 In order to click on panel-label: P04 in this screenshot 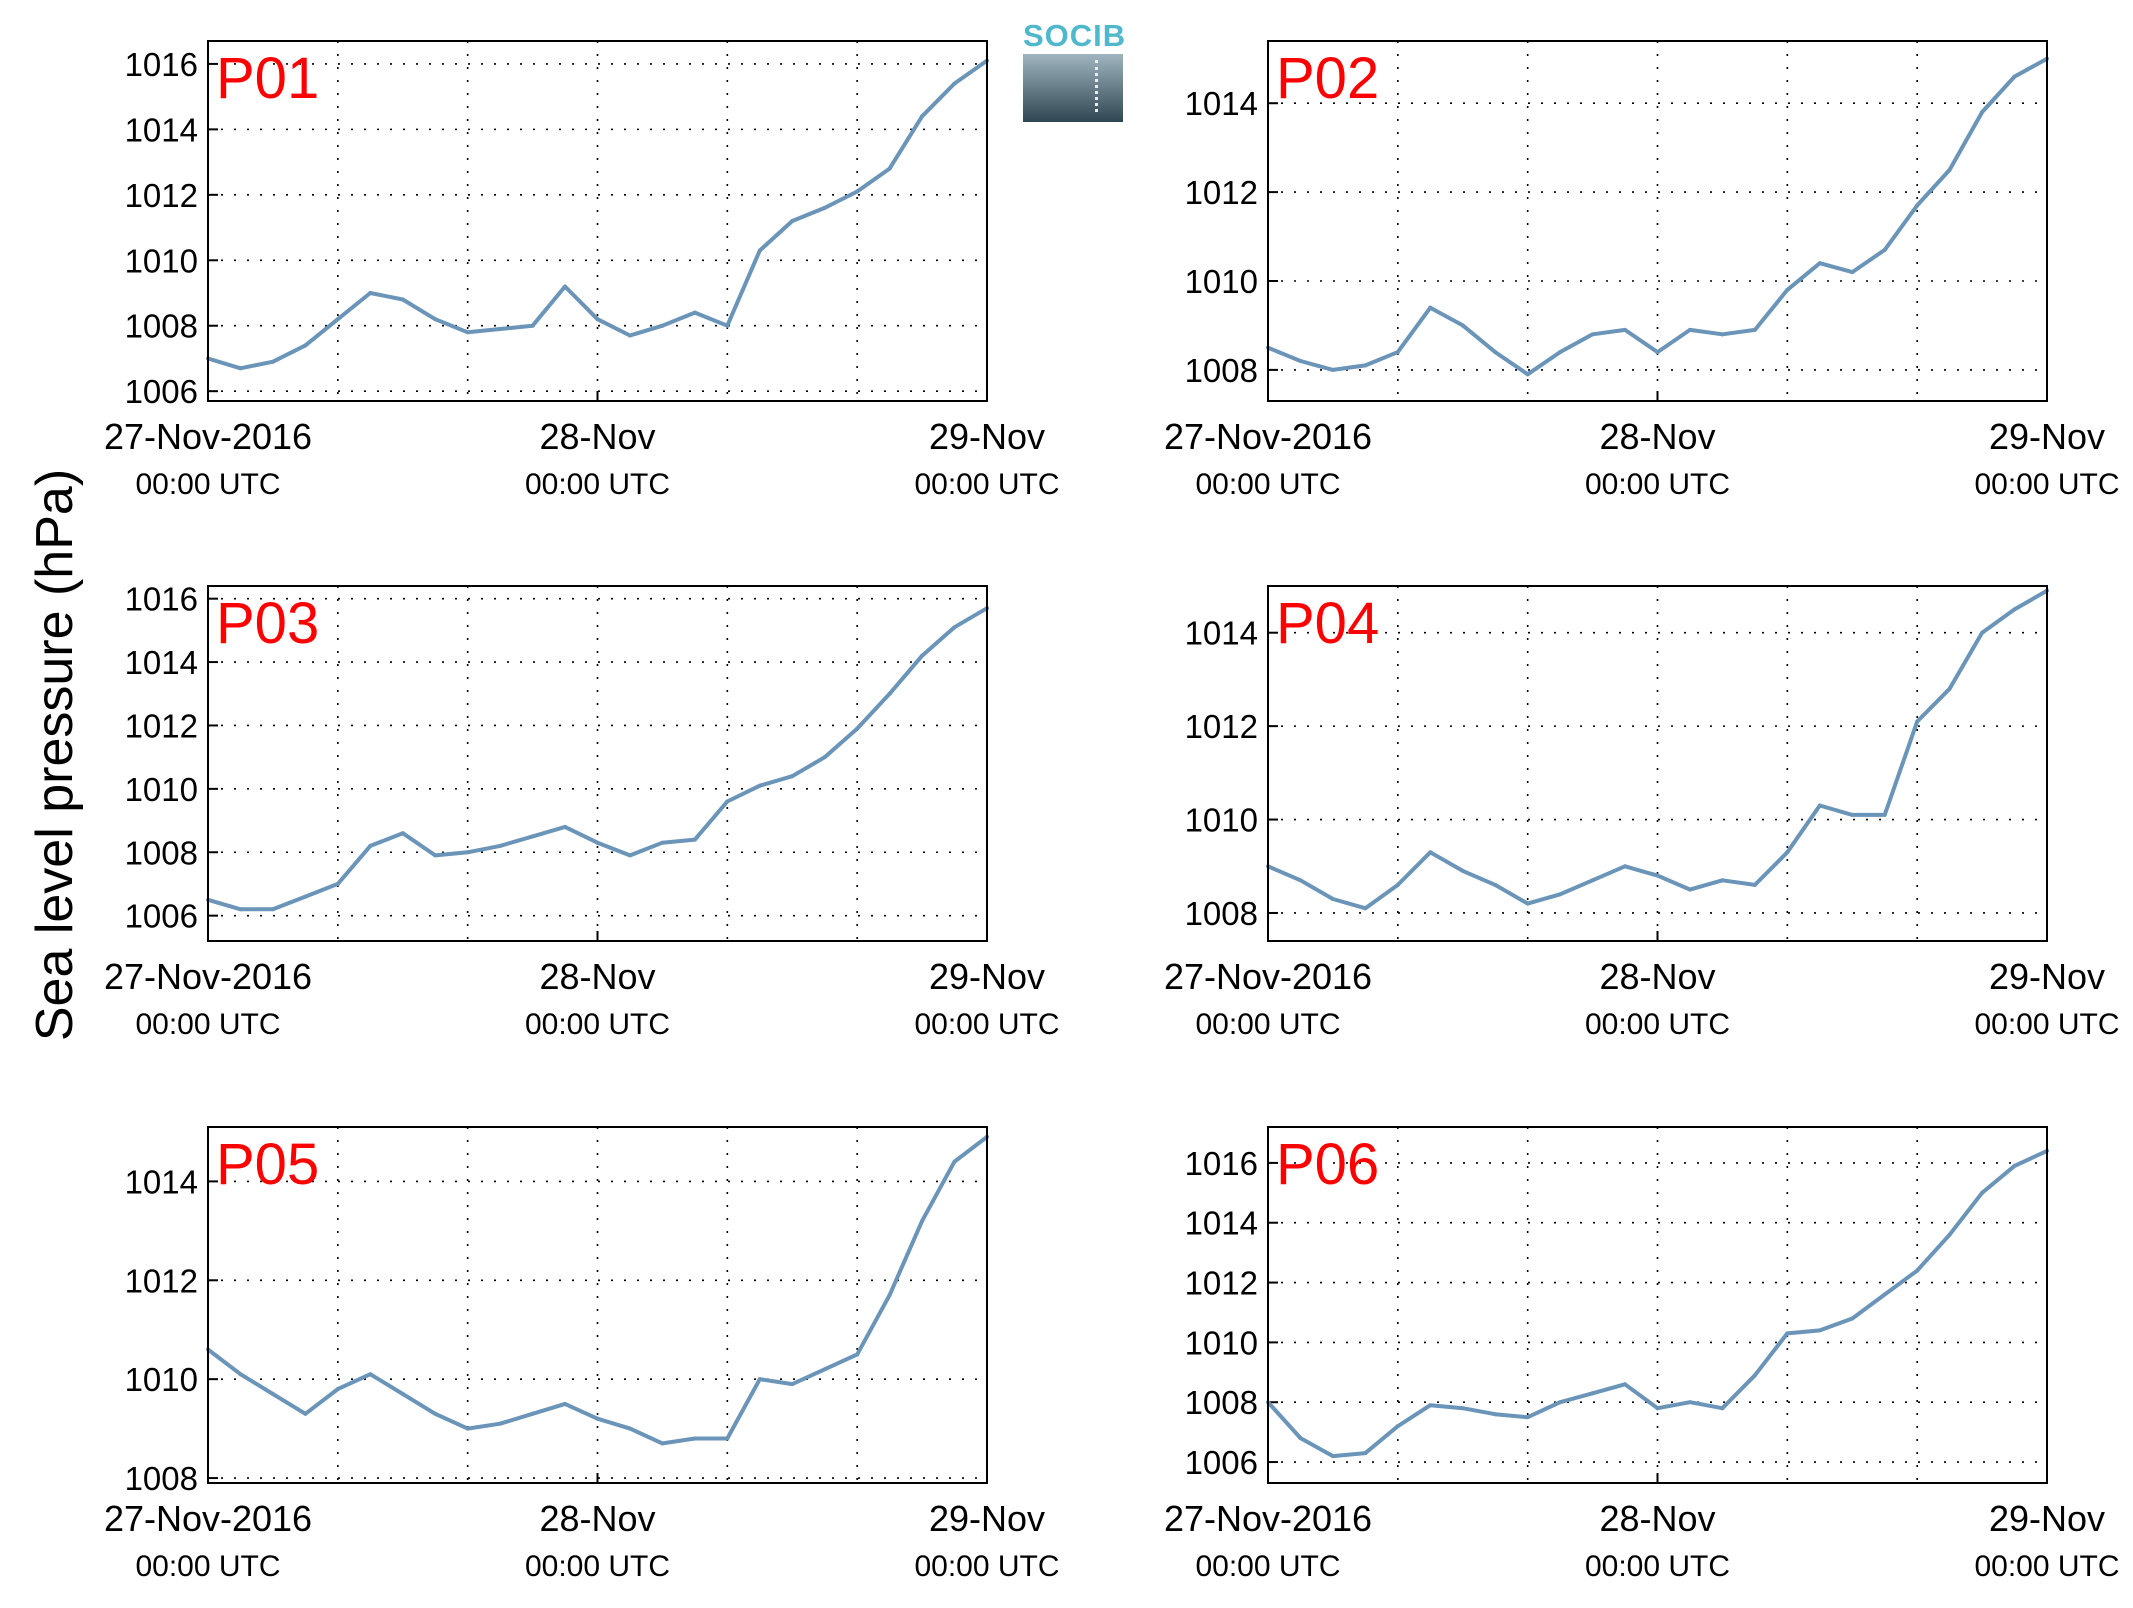, I will do `click(1327, 623)`.